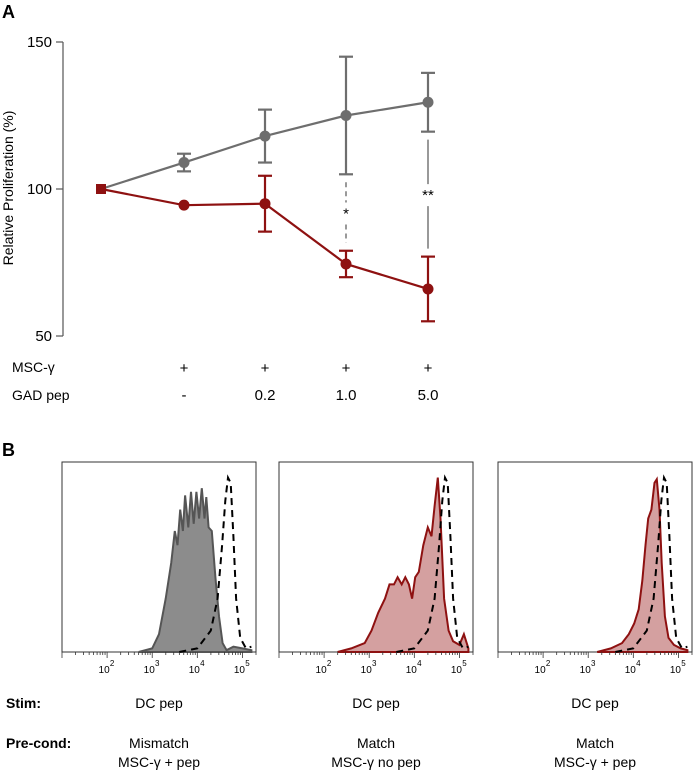 This screenshot has height=776, width=698. Describe the element at coordinates (38, 743) in the screenshot. I see `precond-row-label: Pre-cond:` at that location.